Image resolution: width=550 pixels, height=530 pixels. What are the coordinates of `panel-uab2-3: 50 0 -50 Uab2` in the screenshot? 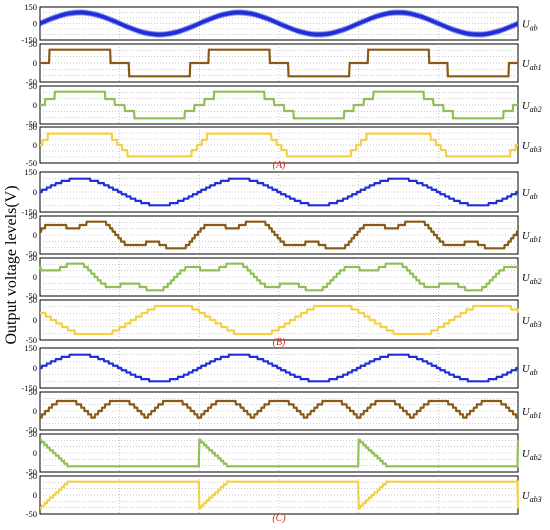 It's located at (284, 453).